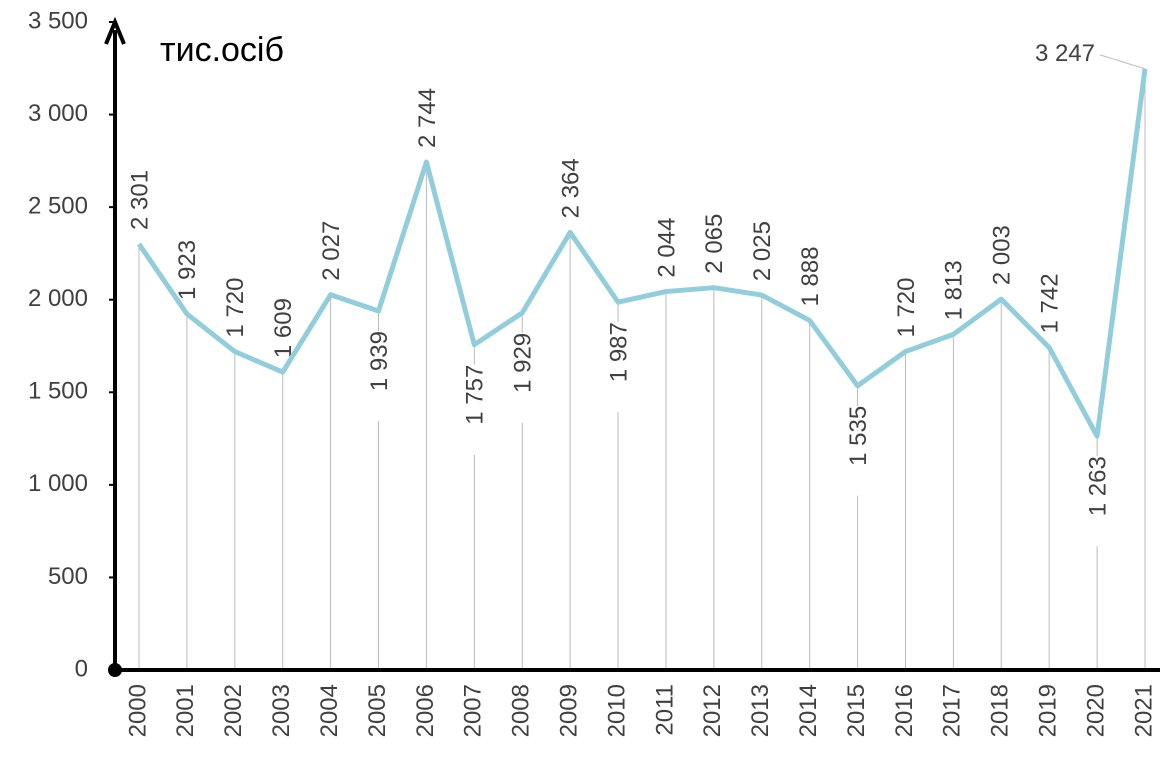 Image resolution: width=1169 pixels, height=758 pixels. What do you see at coordinates (115, 30) in the screenshot?
I see `y-axis-arrow` at bounding box center [115, 30].